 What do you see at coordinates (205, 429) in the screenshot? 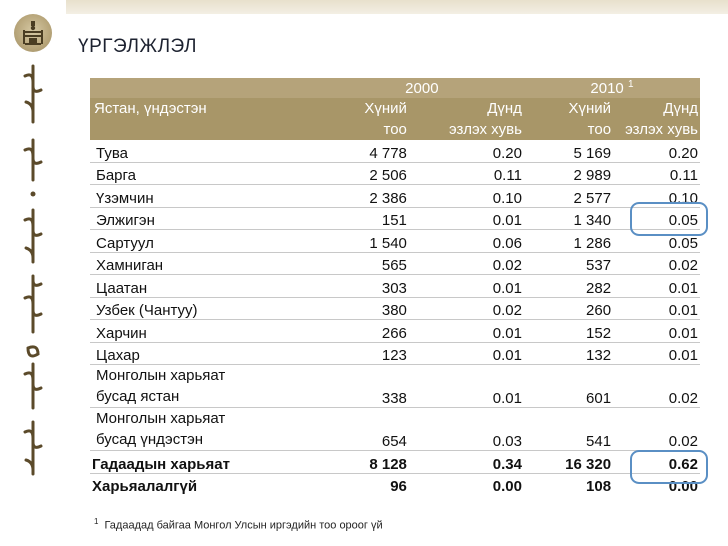
I see `row-name: Монголын харьяат бусад үндэстэн` at bounding box center [205, 429].